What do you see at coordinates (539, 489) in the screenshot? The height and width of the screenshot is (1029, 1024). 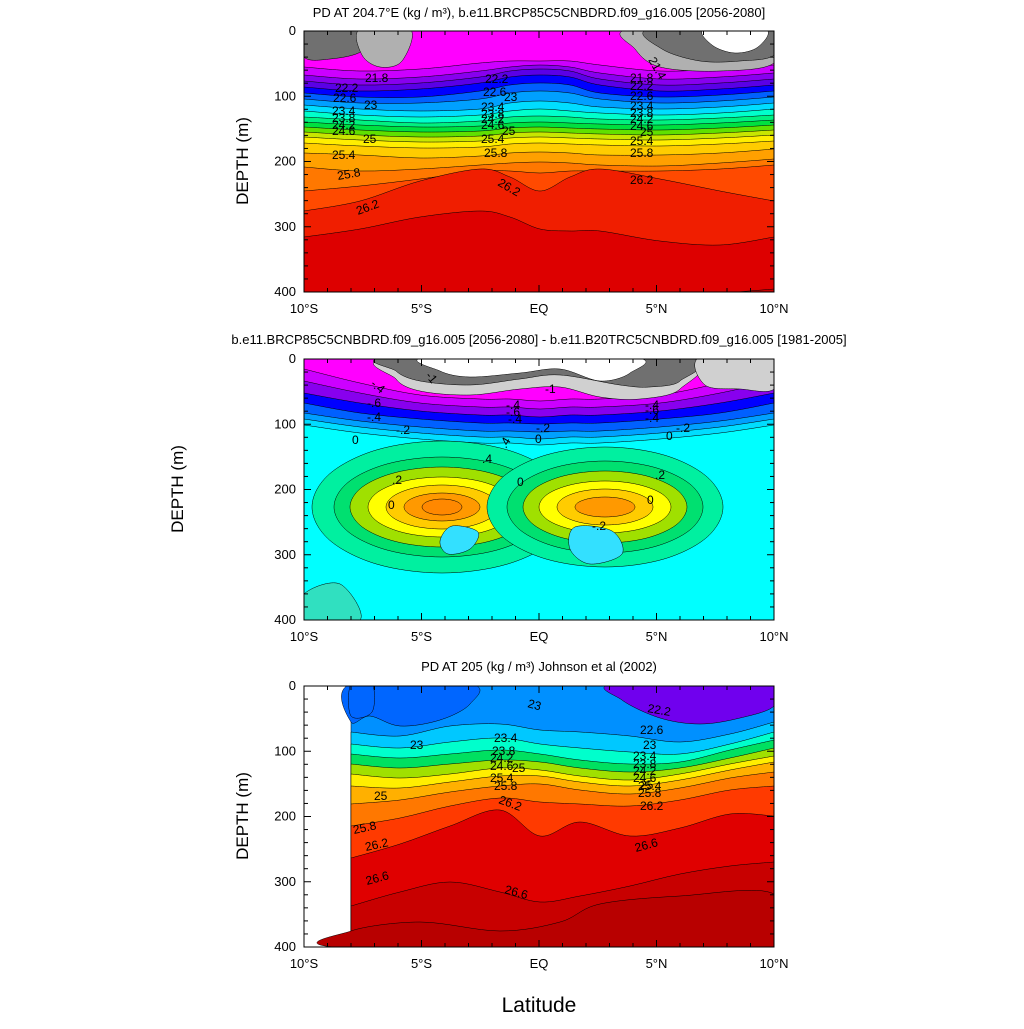 I see `panel-2-contour-fills` at bounding box center [539, 489].